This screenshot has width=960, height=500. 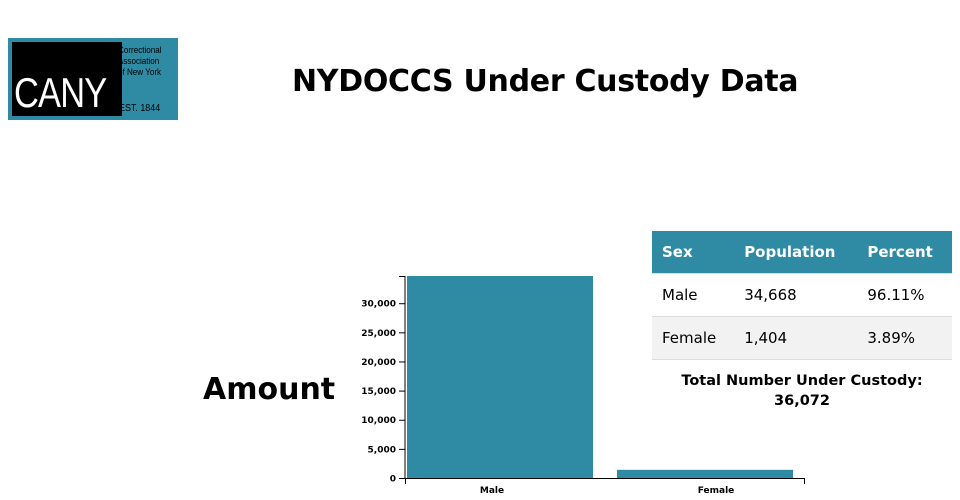 I want to click on x-tick-label: Female, so click(x=716, y=491).